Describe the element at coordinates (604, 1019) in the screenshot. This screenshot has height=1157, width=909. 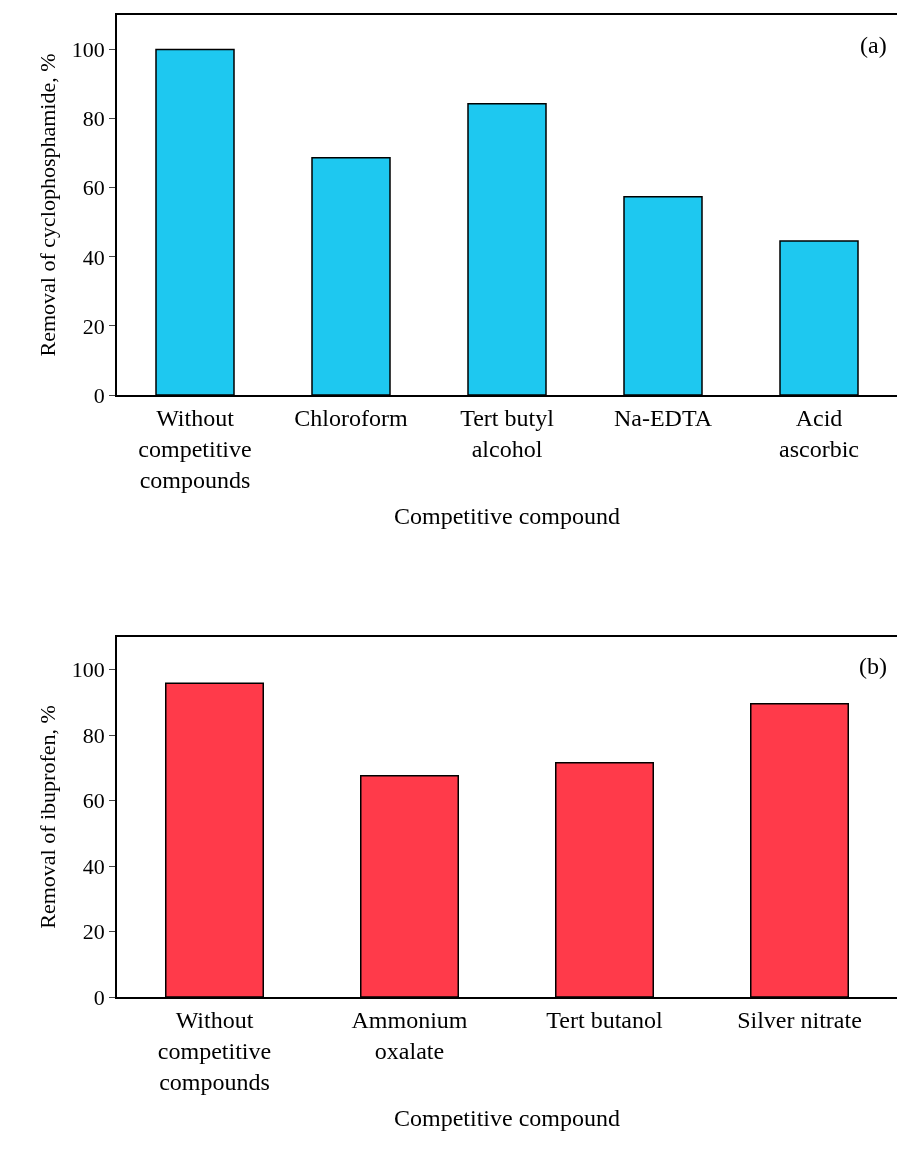
I see `x-tick-label: Tert butanol` at that location.